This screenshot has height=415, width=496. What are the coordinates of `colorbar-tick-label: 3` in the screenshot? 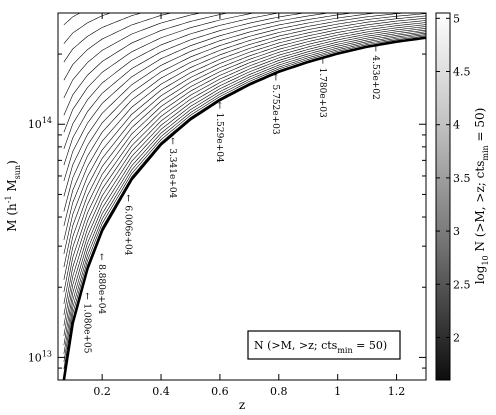 It's located at (456, 231).